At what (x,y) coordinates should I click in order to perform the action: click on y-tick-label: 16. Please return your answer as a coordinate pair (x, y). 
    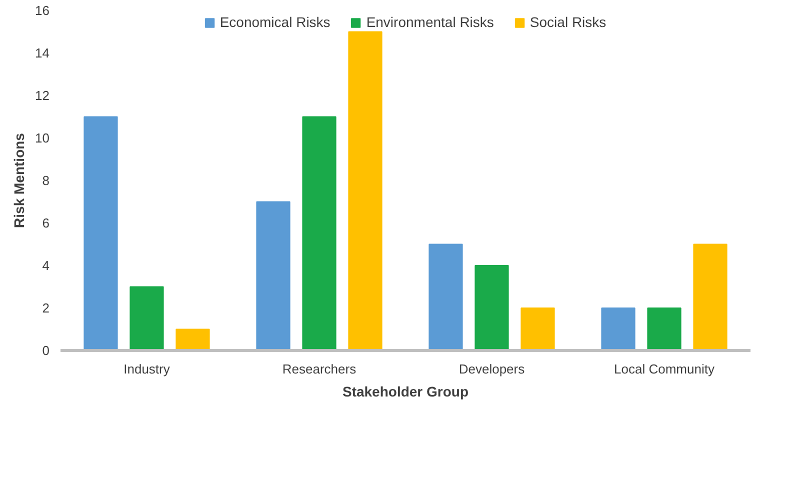
    Looking at the image, I should click on (42, 10).